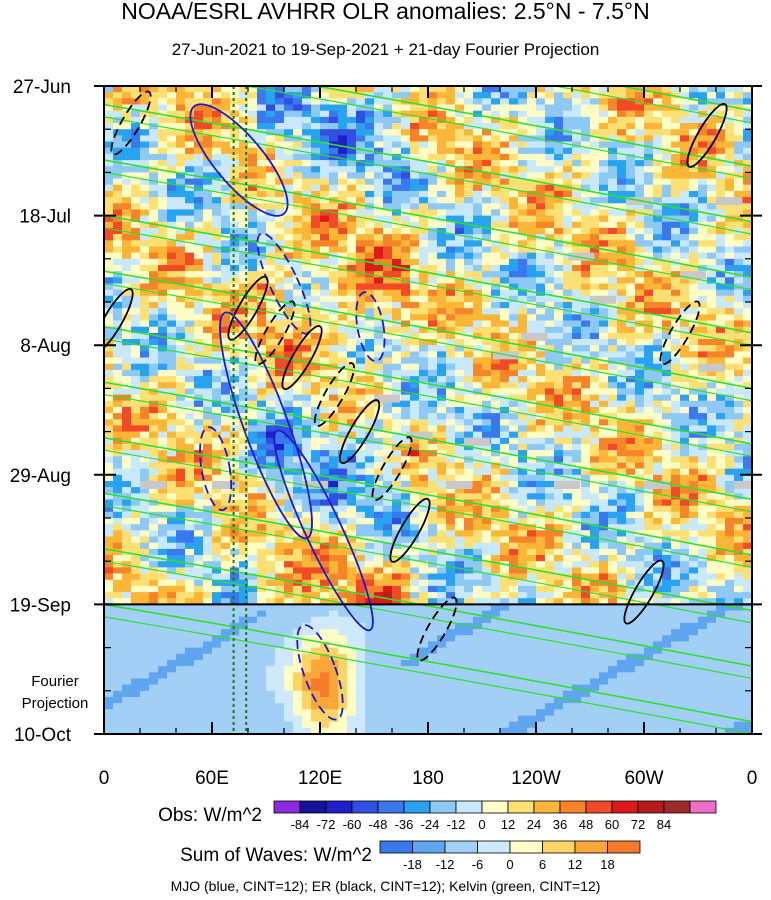 The height and width of the screenshot is (900, 771). What do you see at coordinates (55, 681) in the screenshot?
I see `projection-label-line1: Fourier` at bounding box center [55, 681].